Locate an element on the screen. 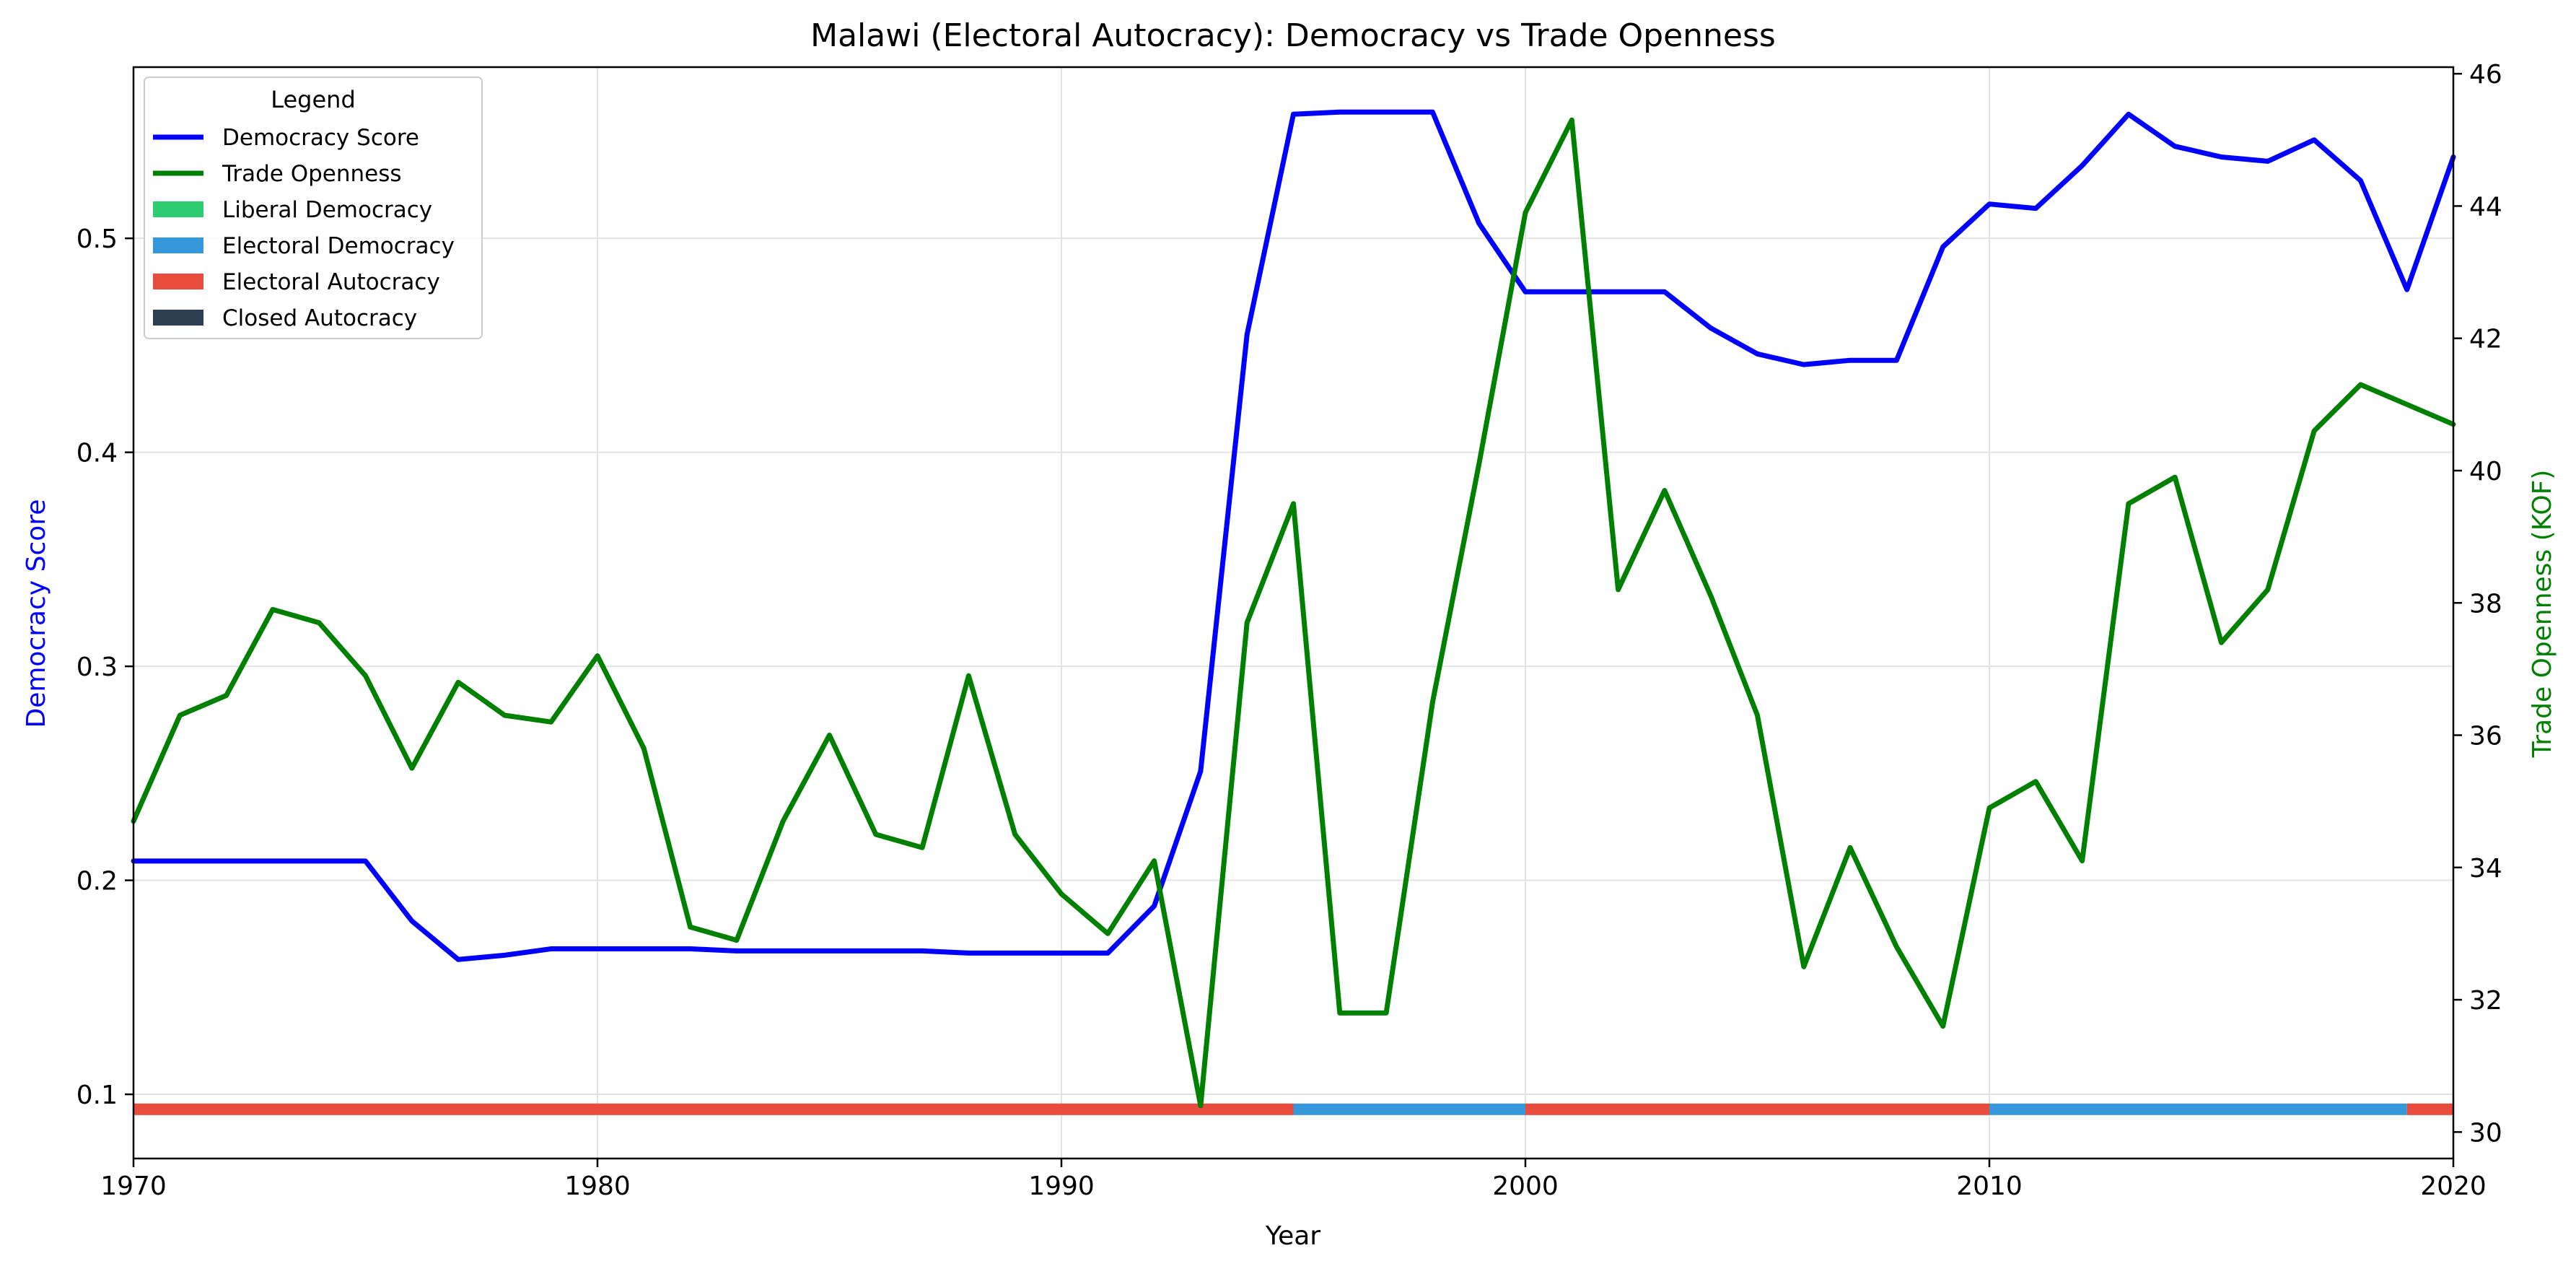 This screenshot has width=2576, height=1274. left-y-axis-label: Democracy Score is located at coordinates (36, 613).